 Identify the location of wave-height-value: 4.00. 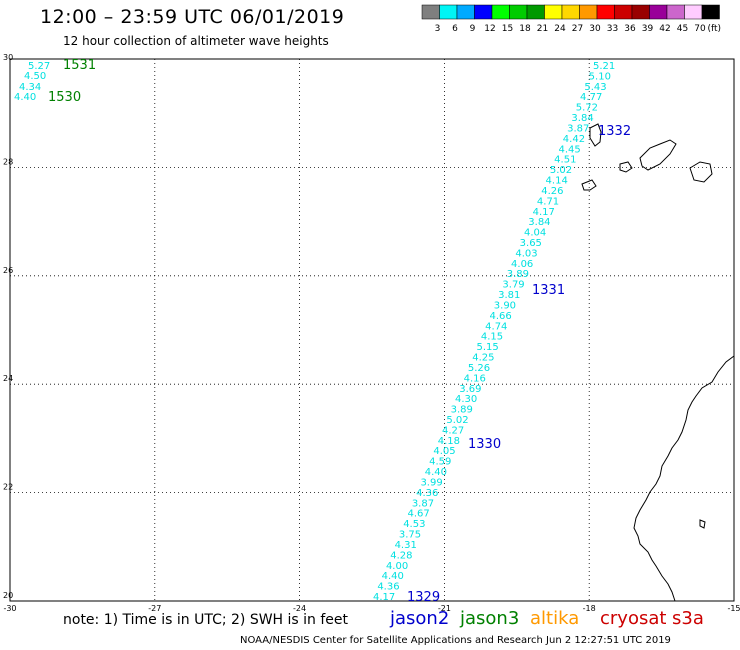
(397, 566).